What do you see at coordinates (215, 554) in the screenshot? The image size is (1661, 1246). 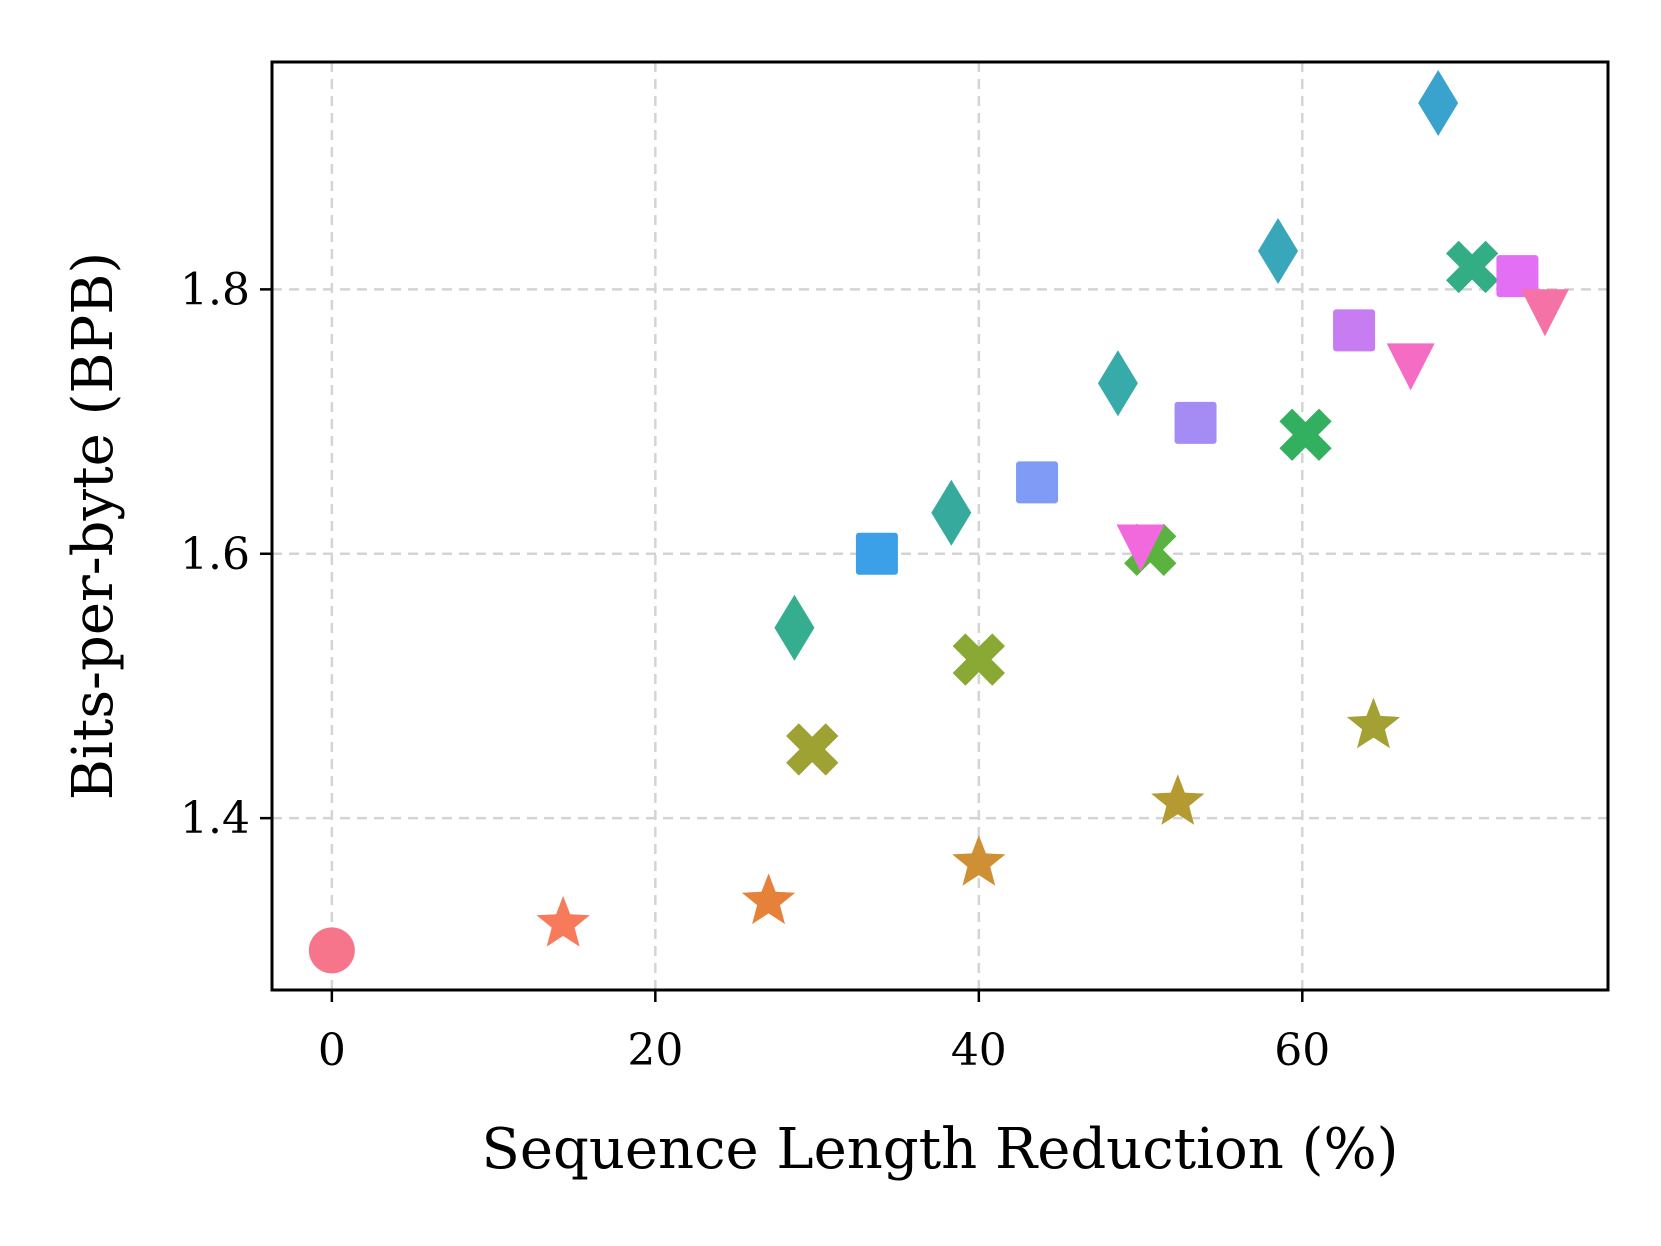 I see `y-tick-label: 1.6` at bounding box center [215, 554].